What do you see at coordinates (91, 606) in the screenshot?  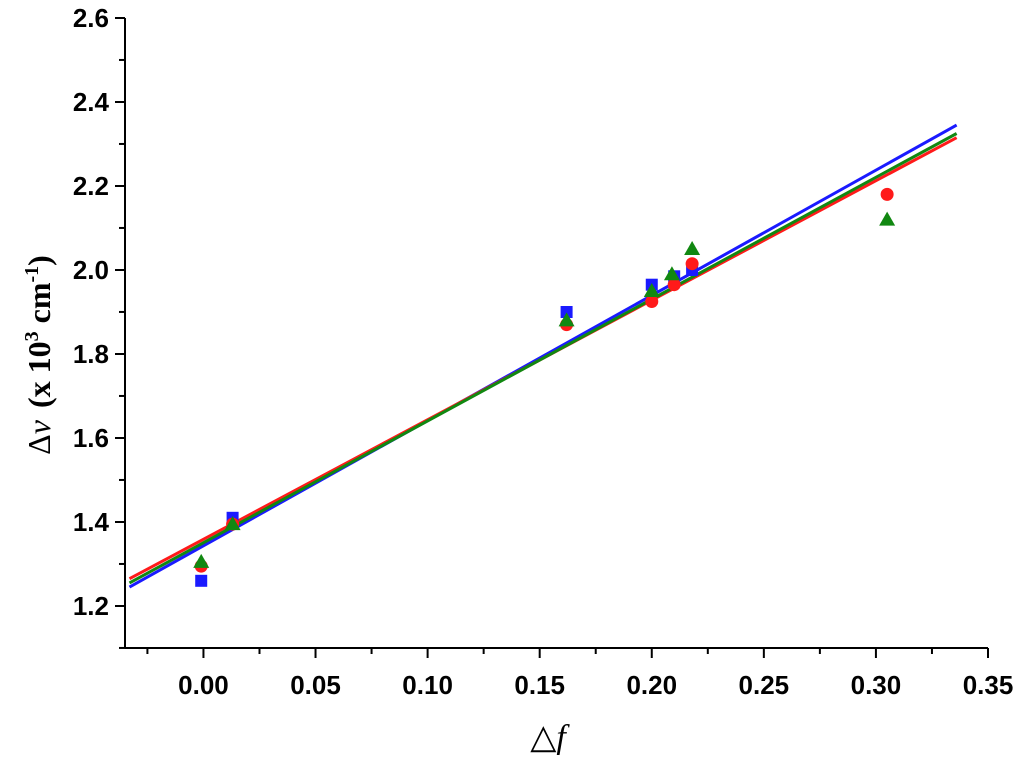 I see `y-tick-label: 1.2` at bounding box center [91, 606].